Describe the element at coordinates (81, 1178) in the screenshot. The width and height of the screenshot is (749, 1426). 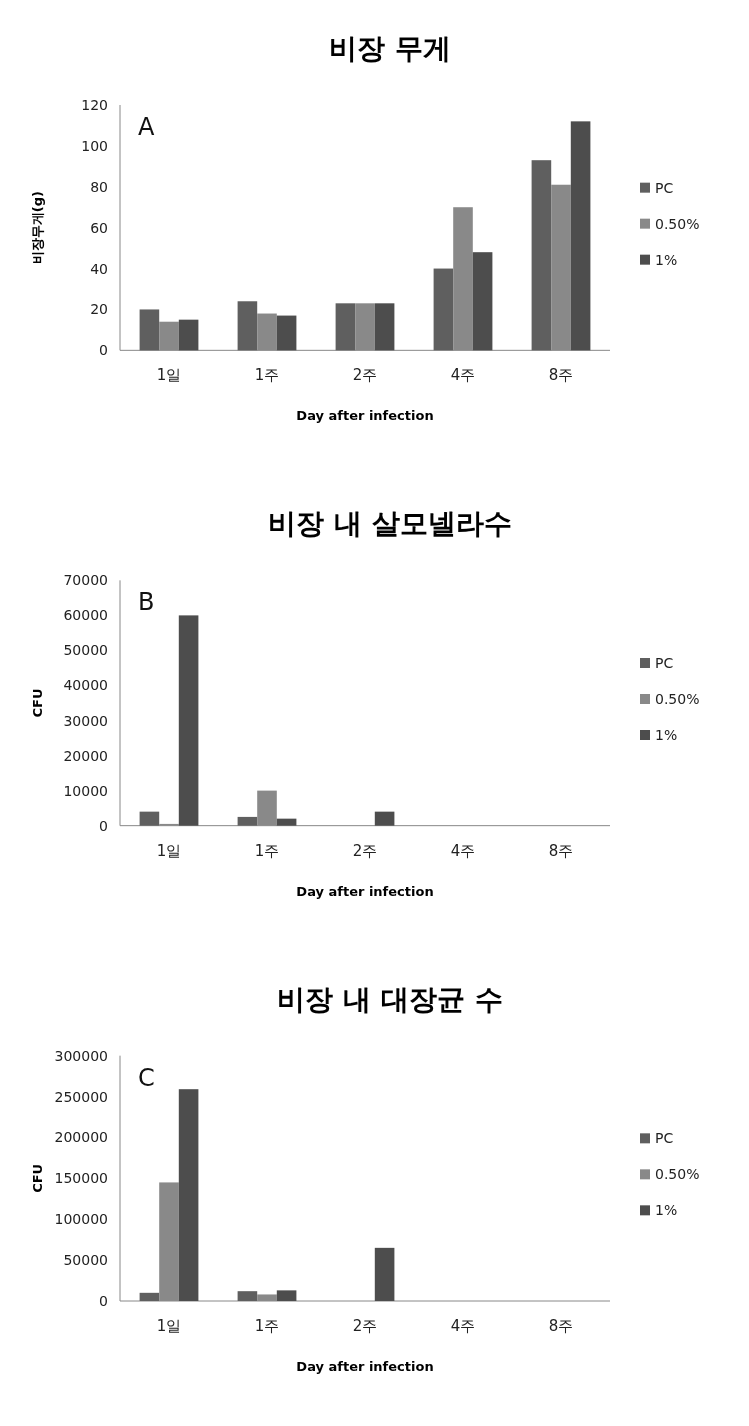
I see `y-tick-label: 150000` at that location.